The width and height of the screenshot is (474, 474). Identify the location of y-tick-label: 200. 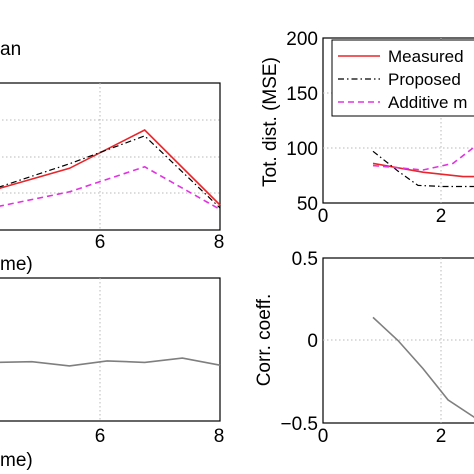
(302, 39).